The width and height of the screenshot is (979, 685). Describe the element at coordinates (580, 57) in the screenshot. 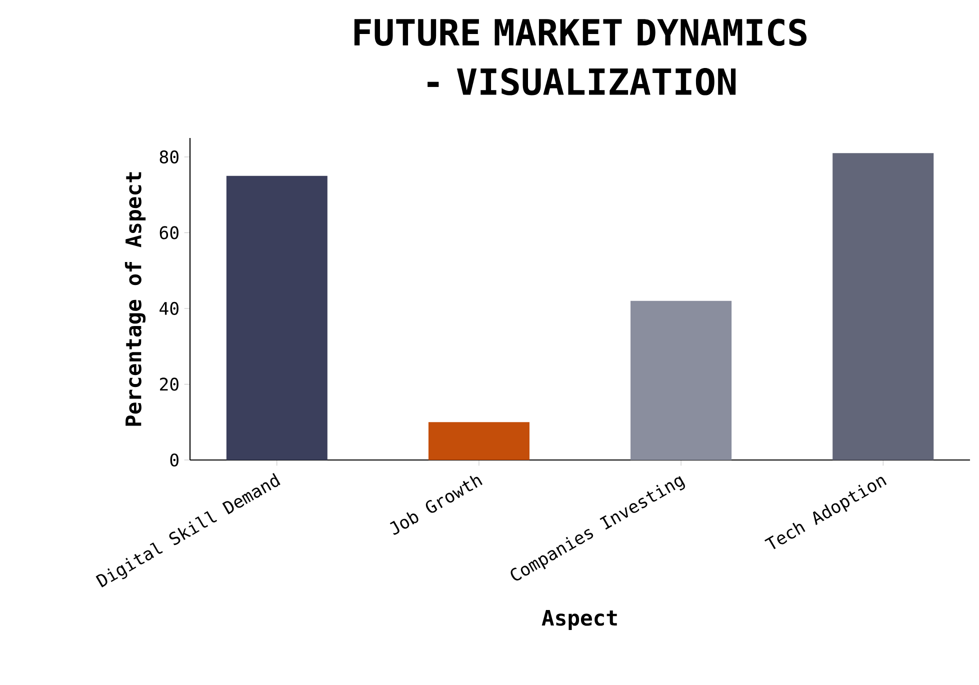

I see `chart-title: FUTURE MARKET DYNAMICS - VISUALIZATION` at that location.